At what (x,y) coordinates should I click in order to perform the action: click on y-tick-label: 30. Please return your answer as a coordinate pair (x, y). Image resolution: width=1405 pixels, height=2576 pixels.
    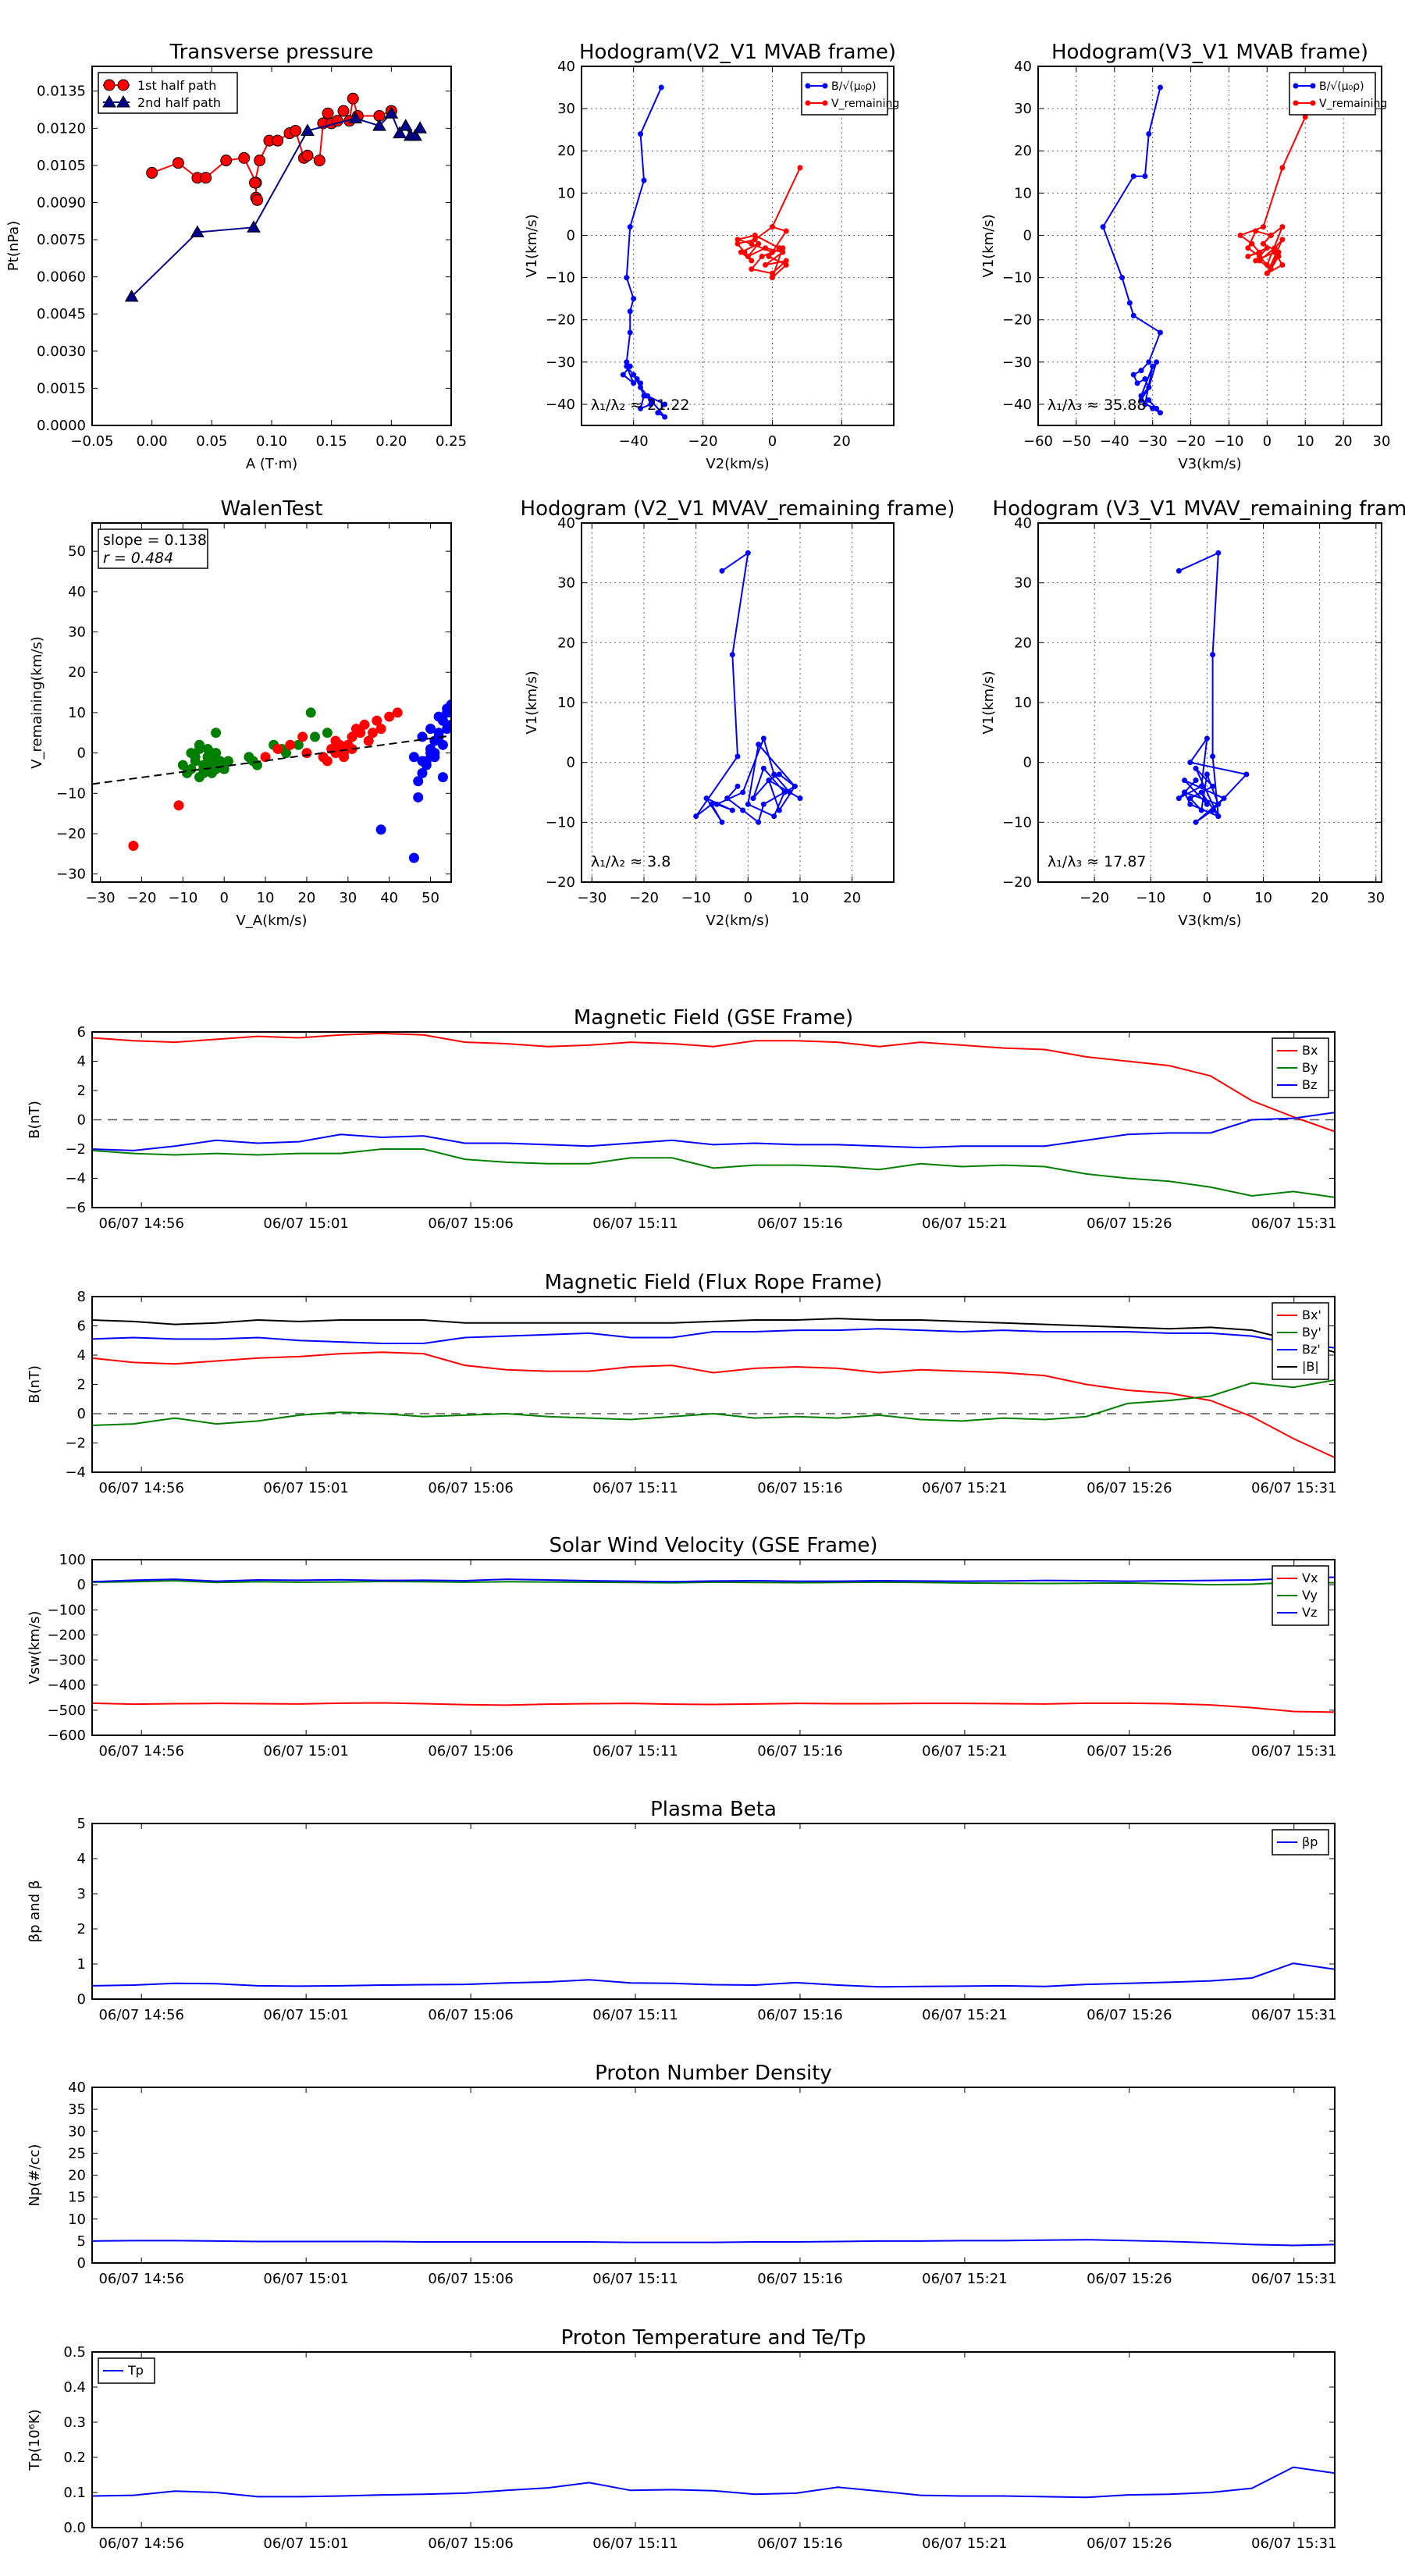
    Looking at the image, I should click on (566, 109).